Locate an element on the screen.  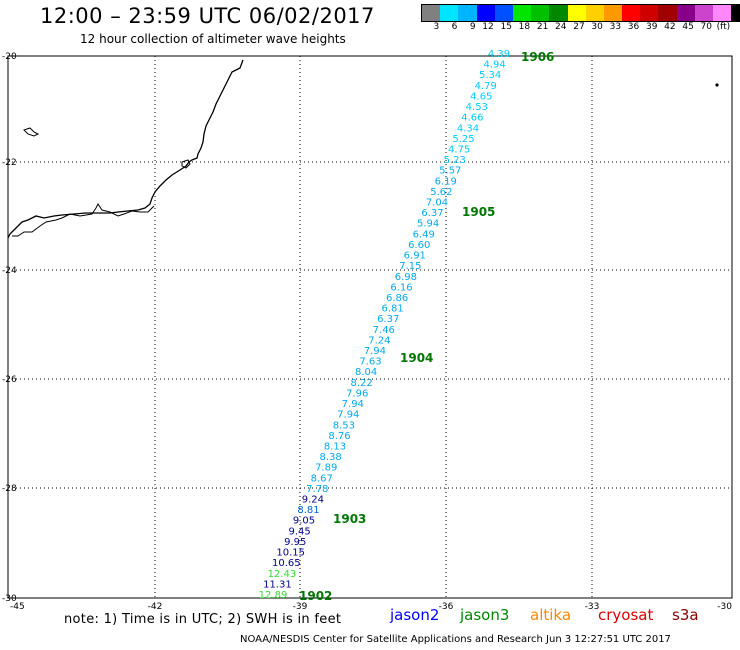
legend-label: 3 is located at coordinates (436, 27).